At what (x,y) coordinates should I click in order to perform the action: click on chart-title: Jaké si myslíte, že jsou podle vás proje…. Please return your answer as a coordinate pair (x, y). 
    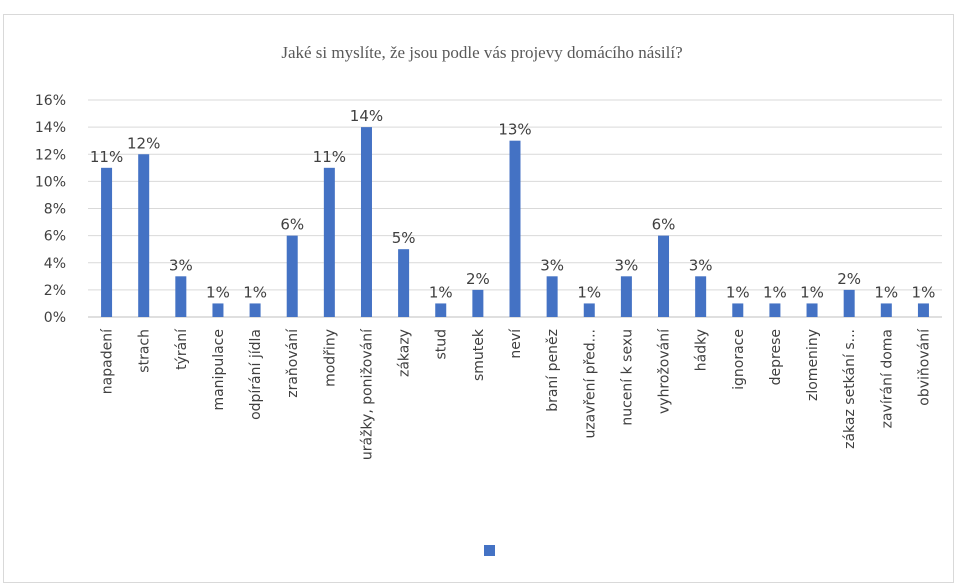
    Looking at the image, I should click on (481, 52).